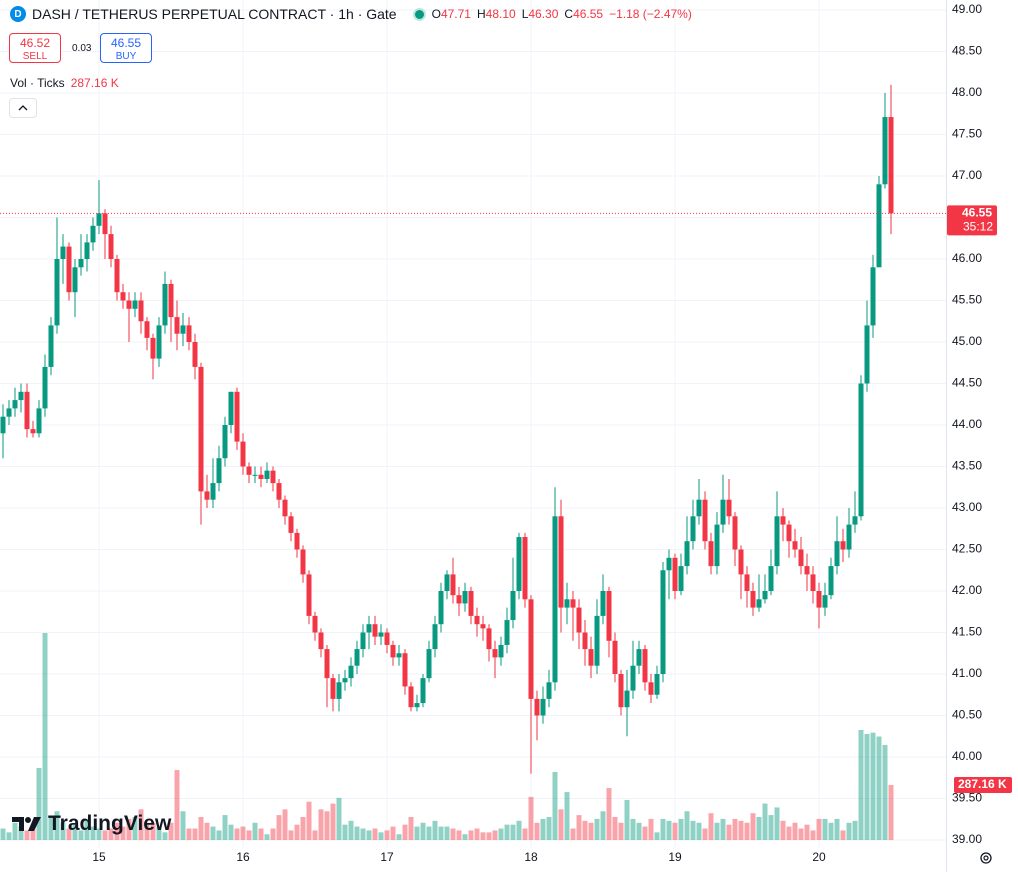 This screenshot has width=1018, height=872. I want to click on y-tick-label: 45.00, so click(967, 341).